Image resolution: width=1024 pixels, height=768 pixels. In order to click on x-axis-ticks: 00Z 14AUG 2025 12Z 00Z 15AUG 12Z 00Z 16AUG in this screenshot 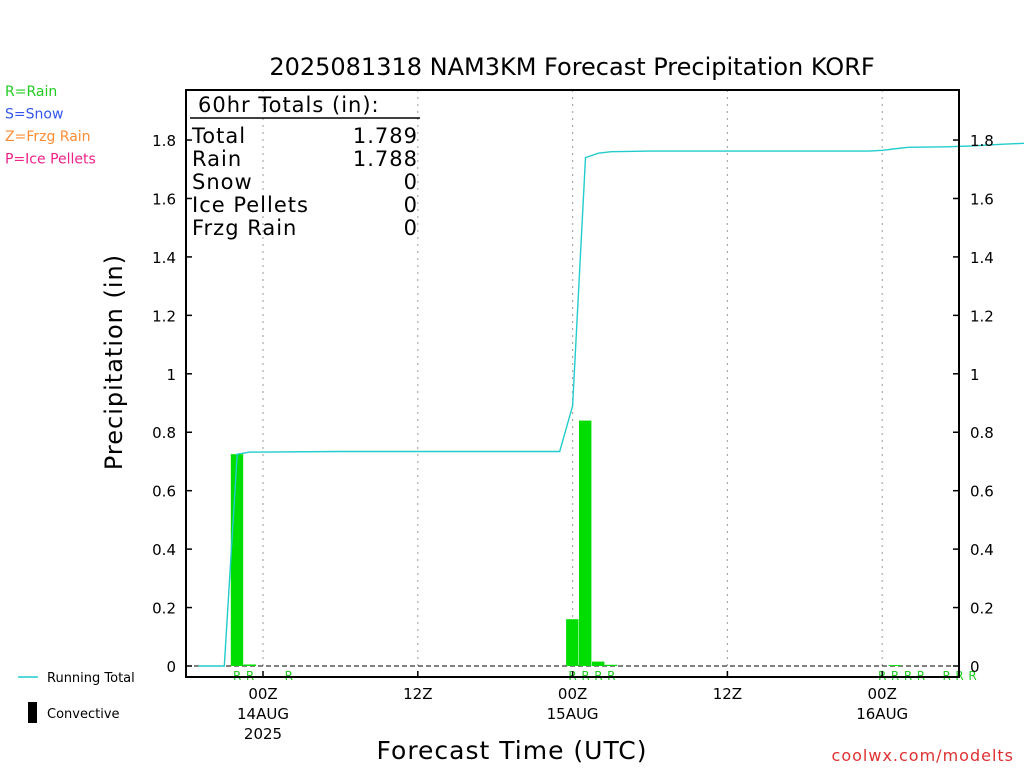, I will do `click(572, 707)`.